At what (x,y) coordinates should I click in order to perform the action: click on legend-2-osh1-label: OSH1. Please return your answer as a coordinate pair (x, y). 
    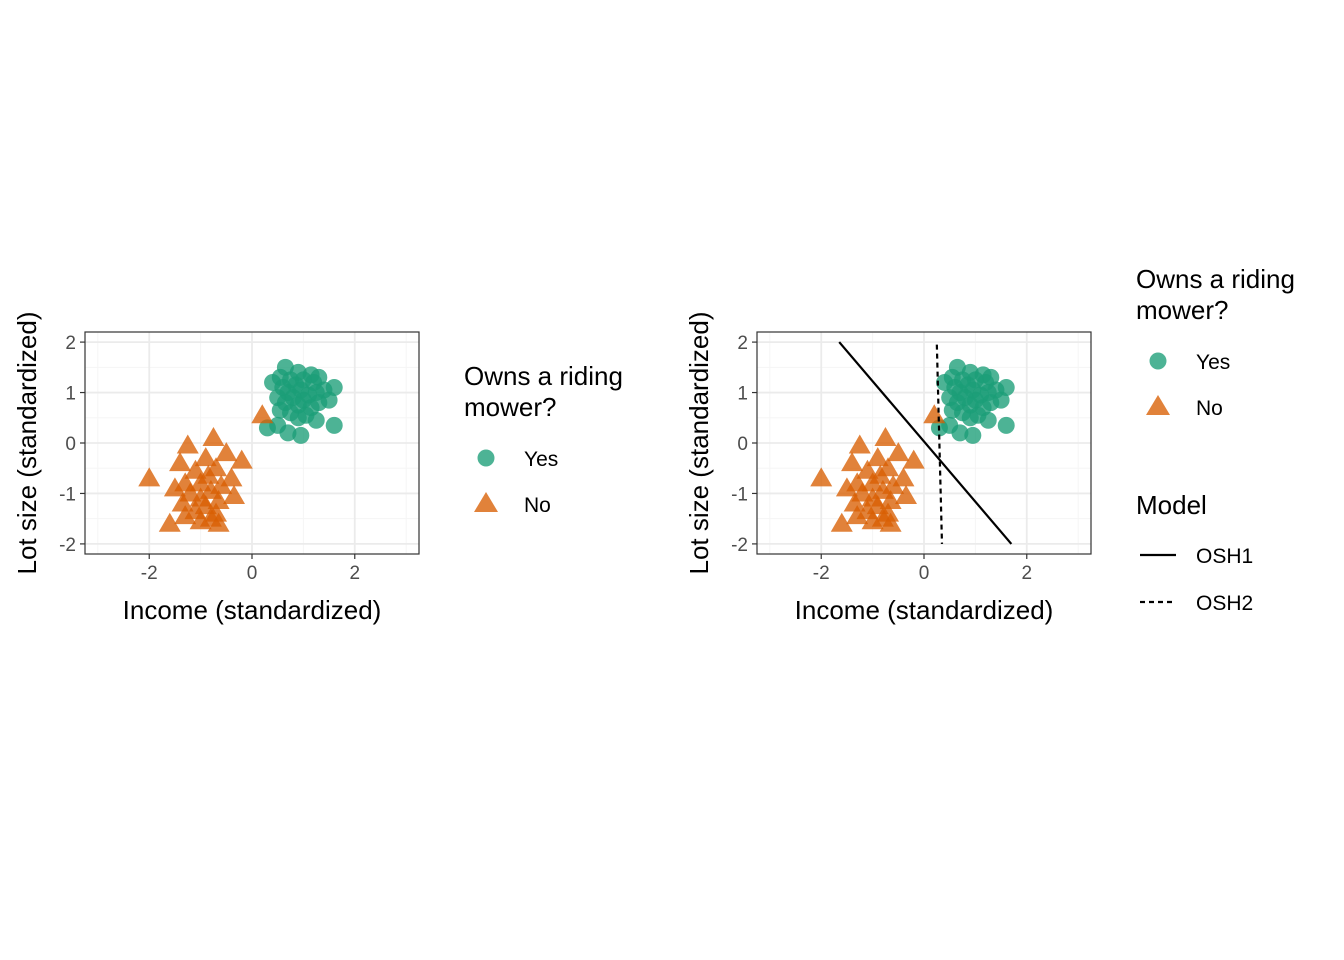
    Looking at the image, I should click on (1224, 556).